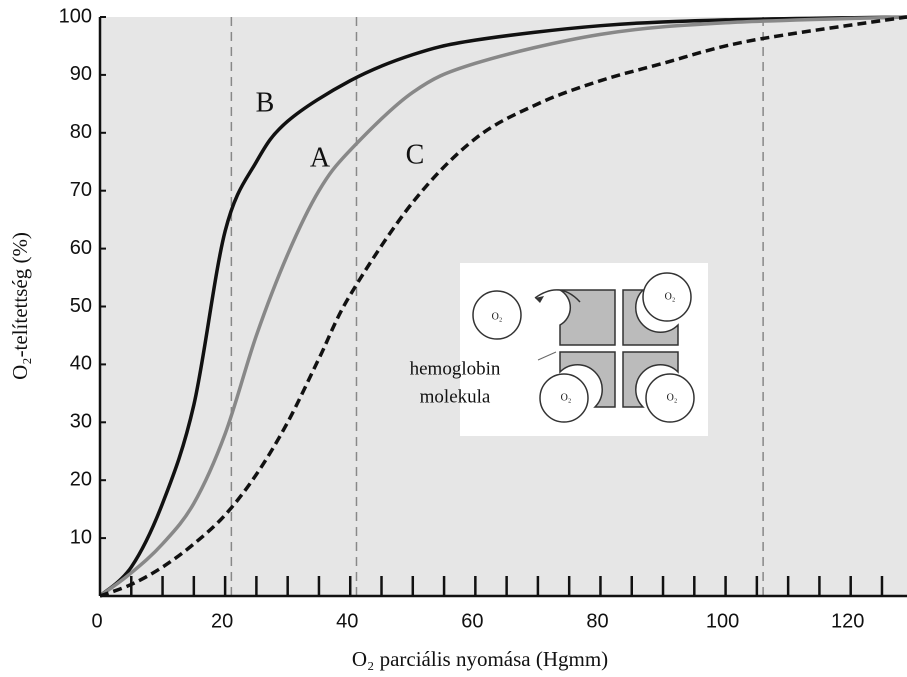 Image resolution: width=907 pixels, height=677 pixels. I want to click on x-tick-label: 60, so click(472, 621).